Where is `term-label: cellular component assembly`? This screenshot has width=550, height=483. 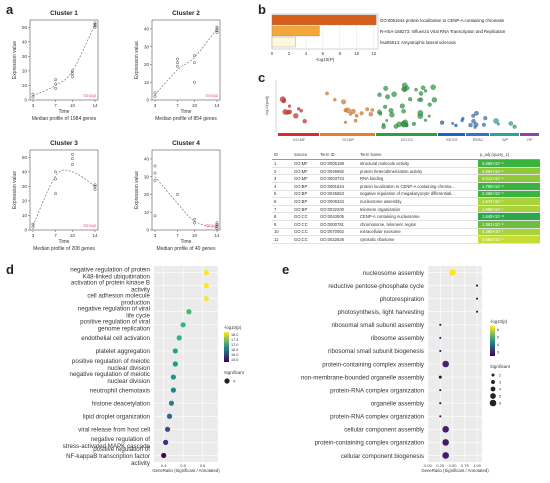 term-label: cellular component assembly is located at coordinates (384, 430).